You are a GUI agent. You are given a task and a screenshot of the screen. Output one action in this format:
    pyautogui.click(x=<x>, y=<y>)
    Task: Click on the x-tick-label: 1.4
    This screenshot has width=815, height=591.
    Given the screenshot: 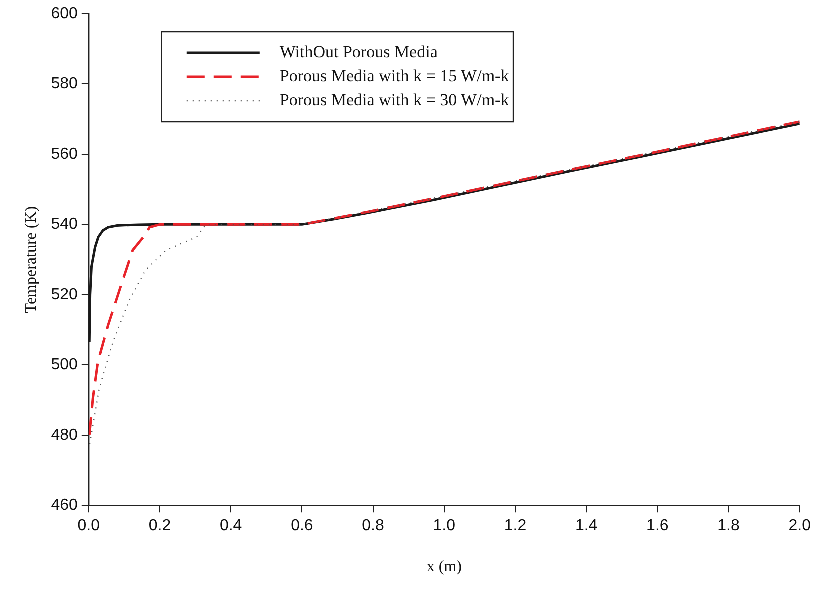 What is the action you would take?
    pyautogui.click(x=586, y=526)
    